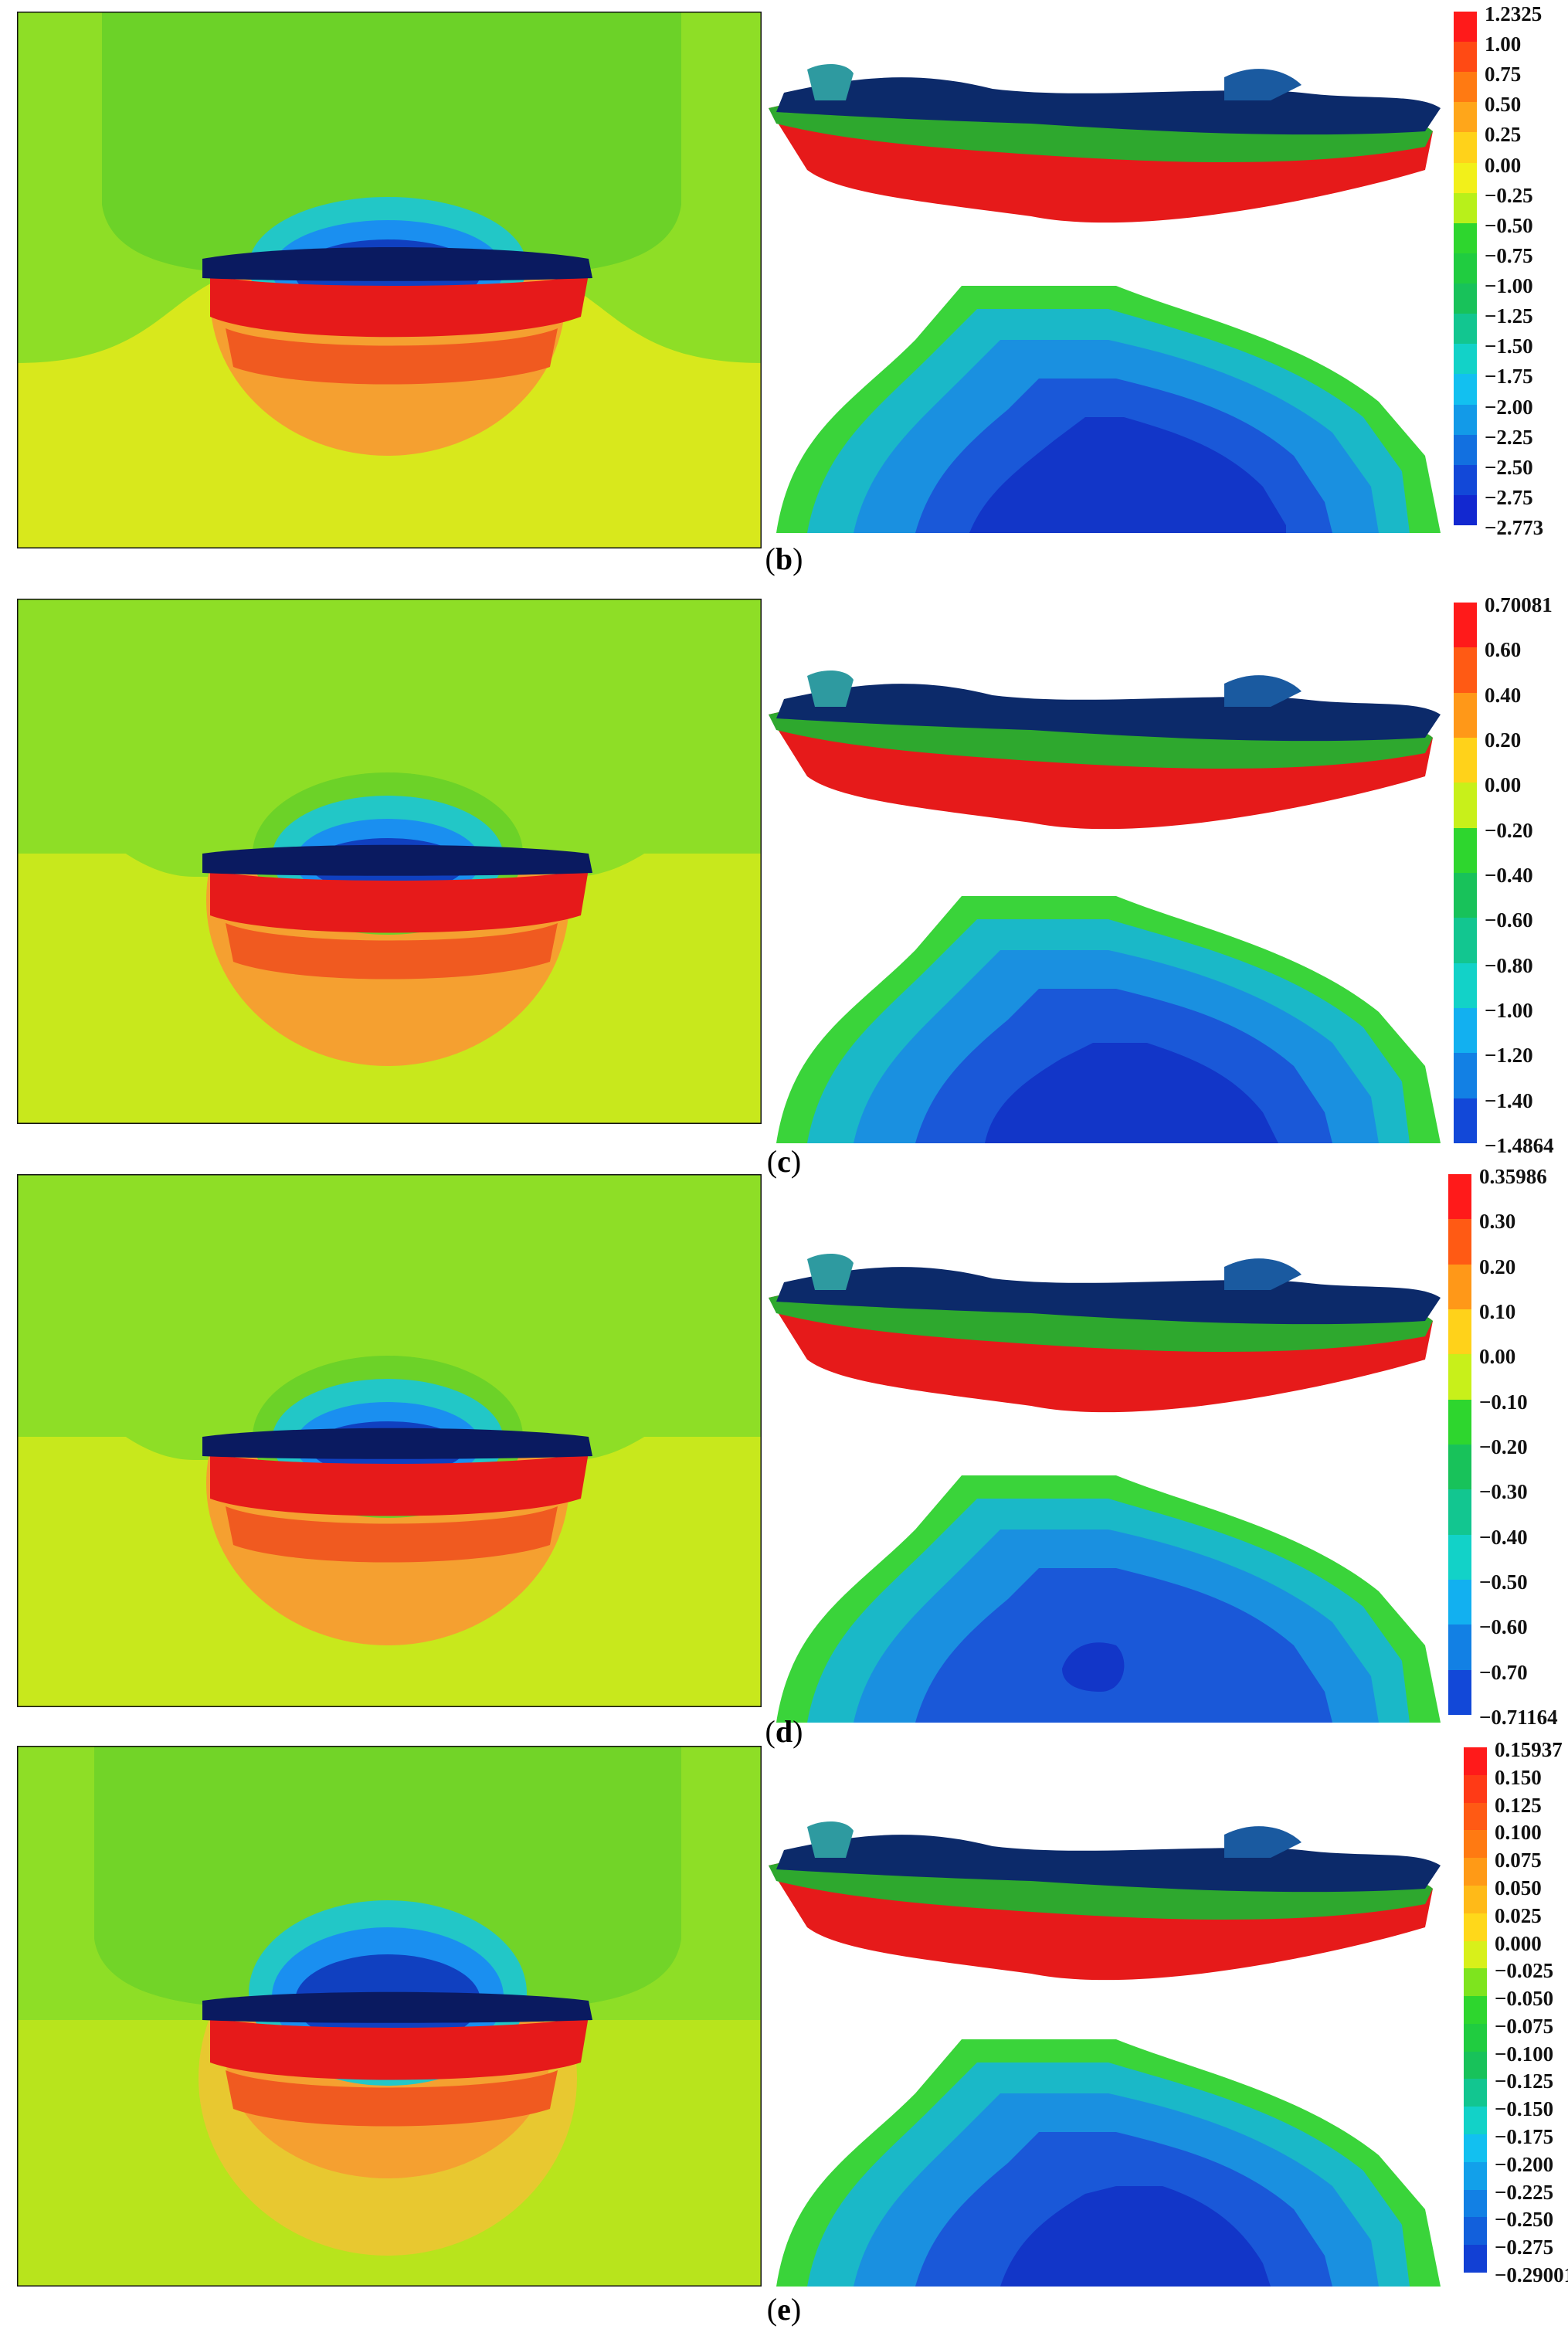 This screenshot has width=1568, height=2329. I want to click on colorbar-tick-label: 0.75, so click(1503, 75).